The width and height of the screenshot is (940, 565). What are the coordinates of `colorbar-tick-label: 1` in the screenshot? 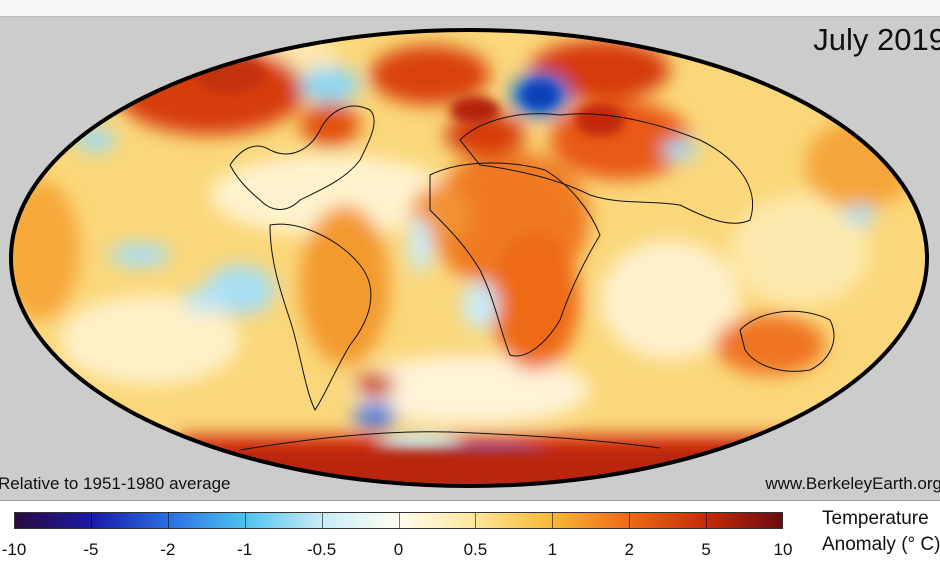 It's located at (552, 549).